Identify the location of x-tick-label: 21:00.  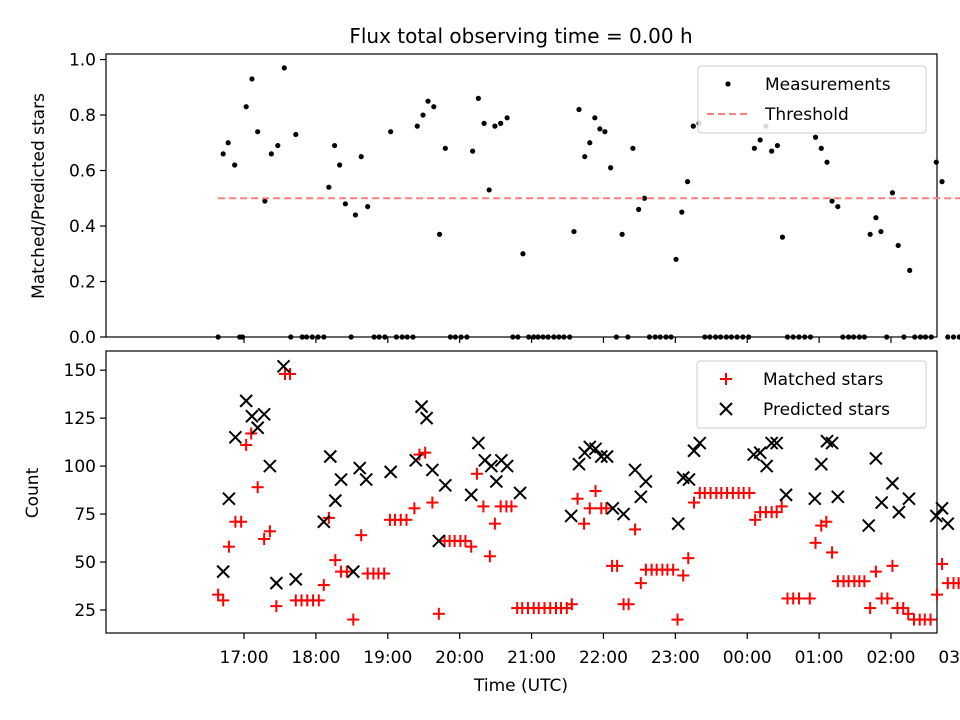
(531, 658).